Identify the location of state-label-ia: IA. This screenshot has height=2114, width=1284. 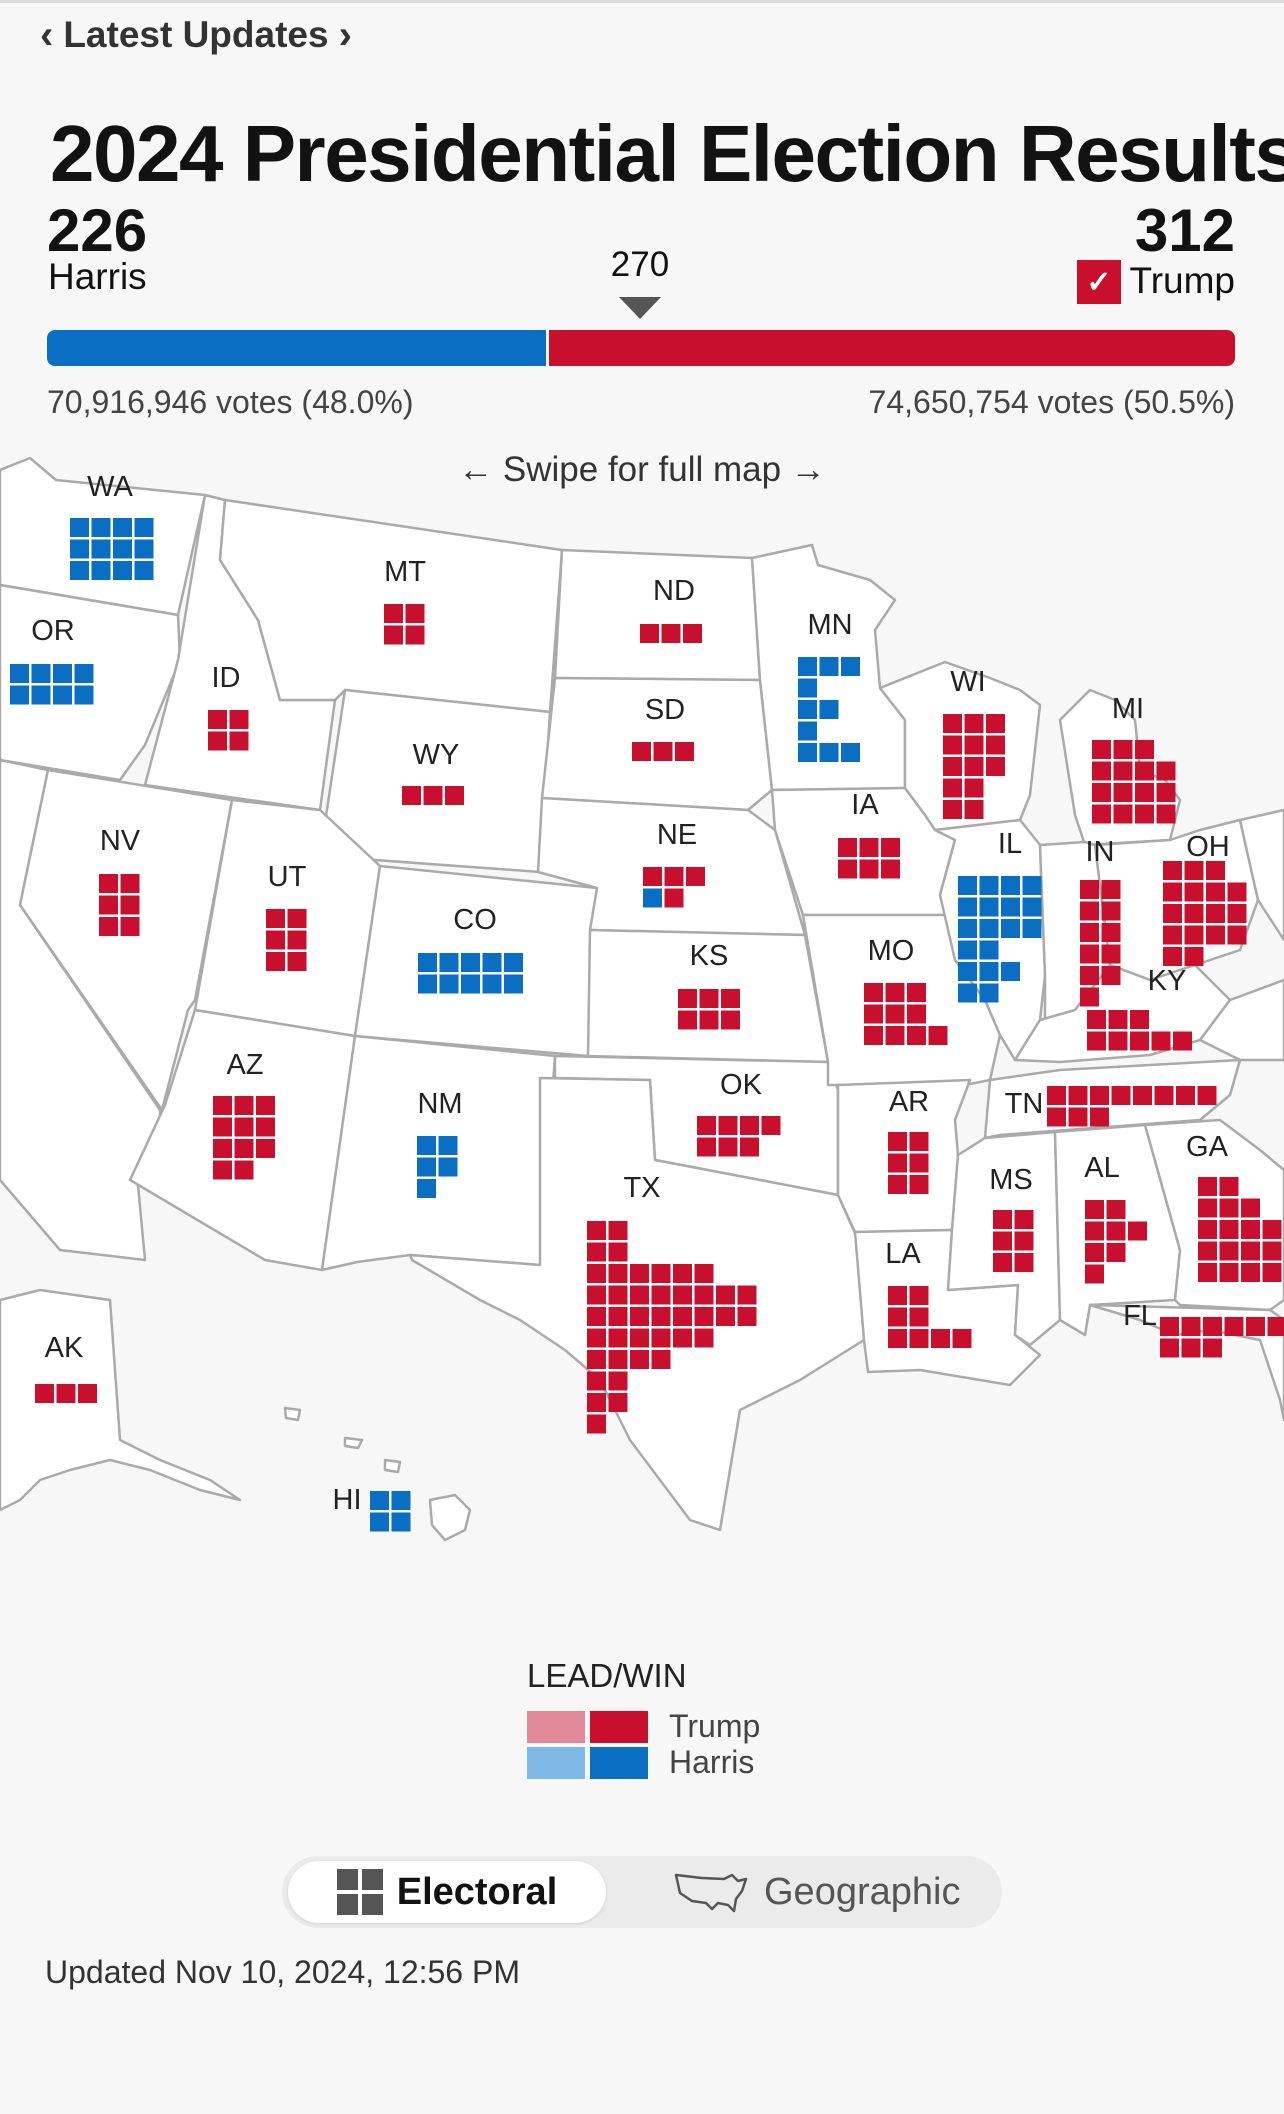
(865, 805).